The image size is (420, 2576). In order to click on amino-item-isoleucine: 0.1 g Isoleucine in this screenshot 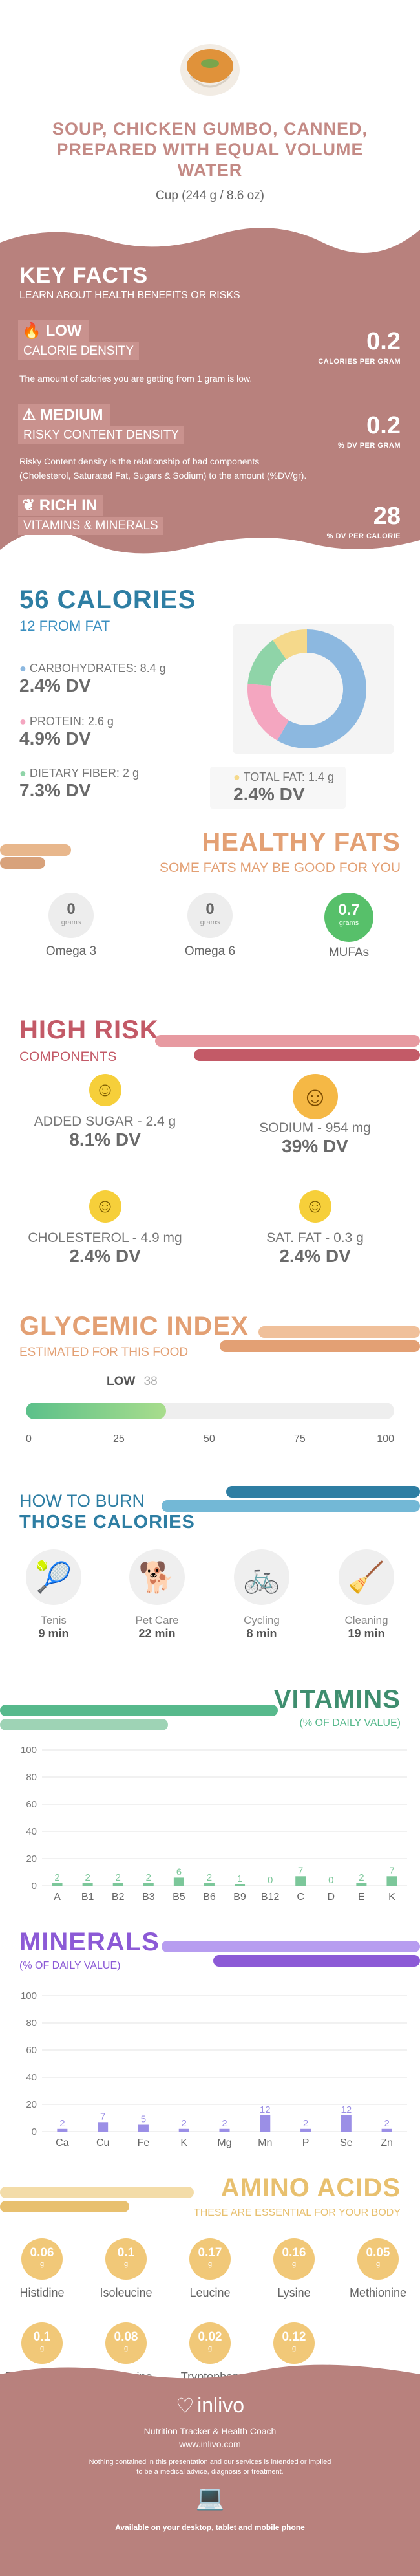, I will do `click(126, 2269)`.